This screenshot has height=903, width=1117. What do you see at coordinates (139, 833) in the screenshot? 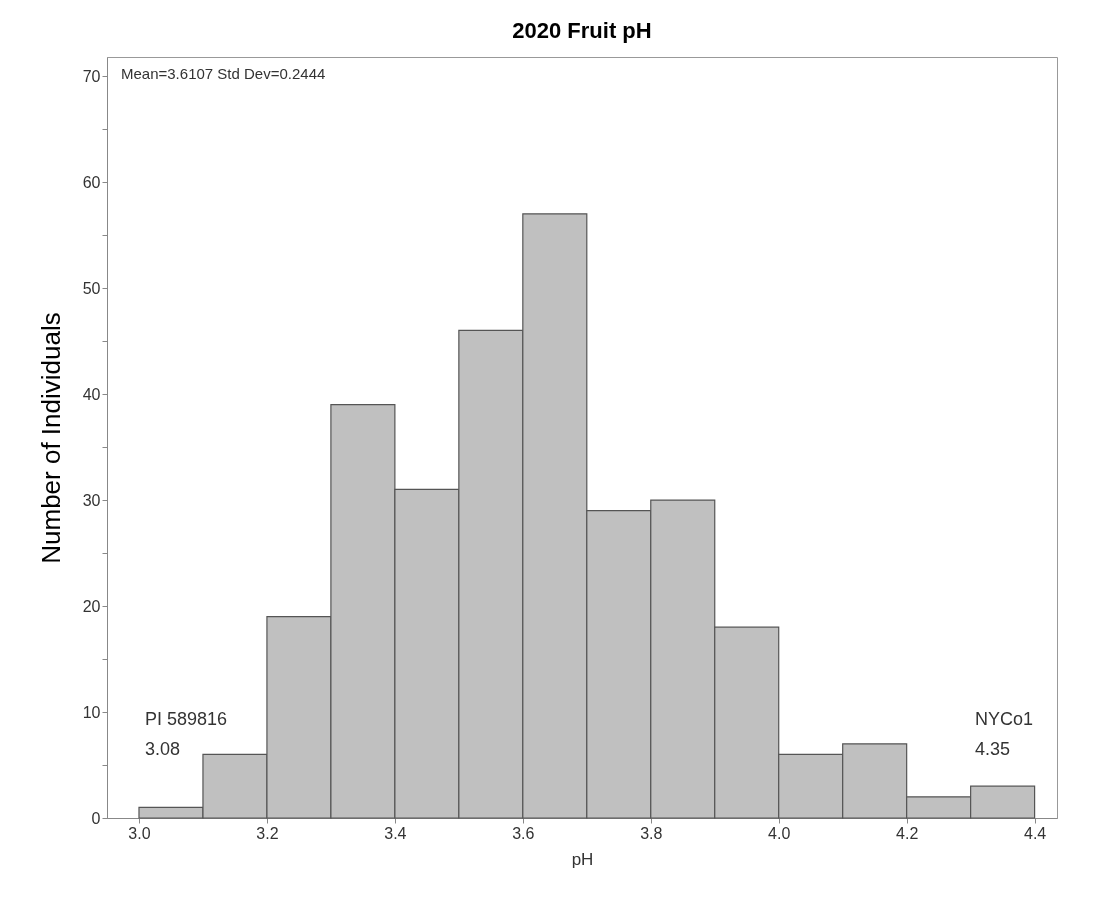
I see `x-tick-label: 3.0` at bounding box center [139, 833].